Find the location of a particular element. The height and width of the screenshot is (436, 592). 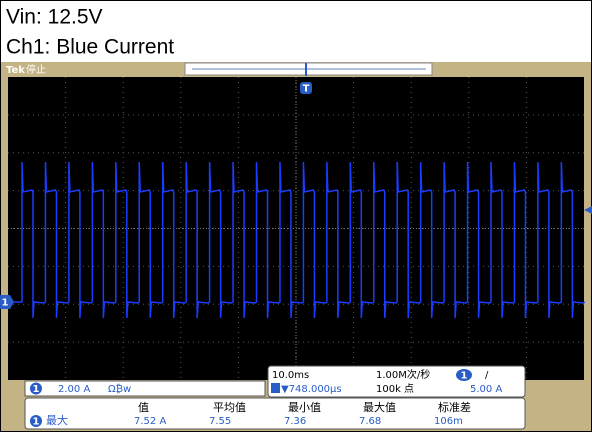

t-icon is located at coordinates (275, 388).